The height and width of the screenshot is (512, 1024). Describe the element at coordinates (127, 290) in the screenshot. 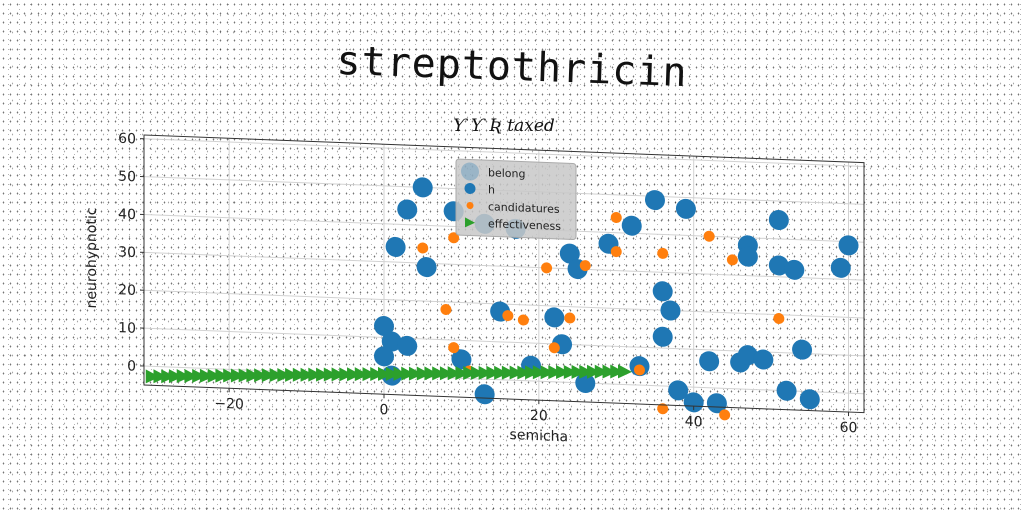

I see `y-tick-label: 20` at that location.